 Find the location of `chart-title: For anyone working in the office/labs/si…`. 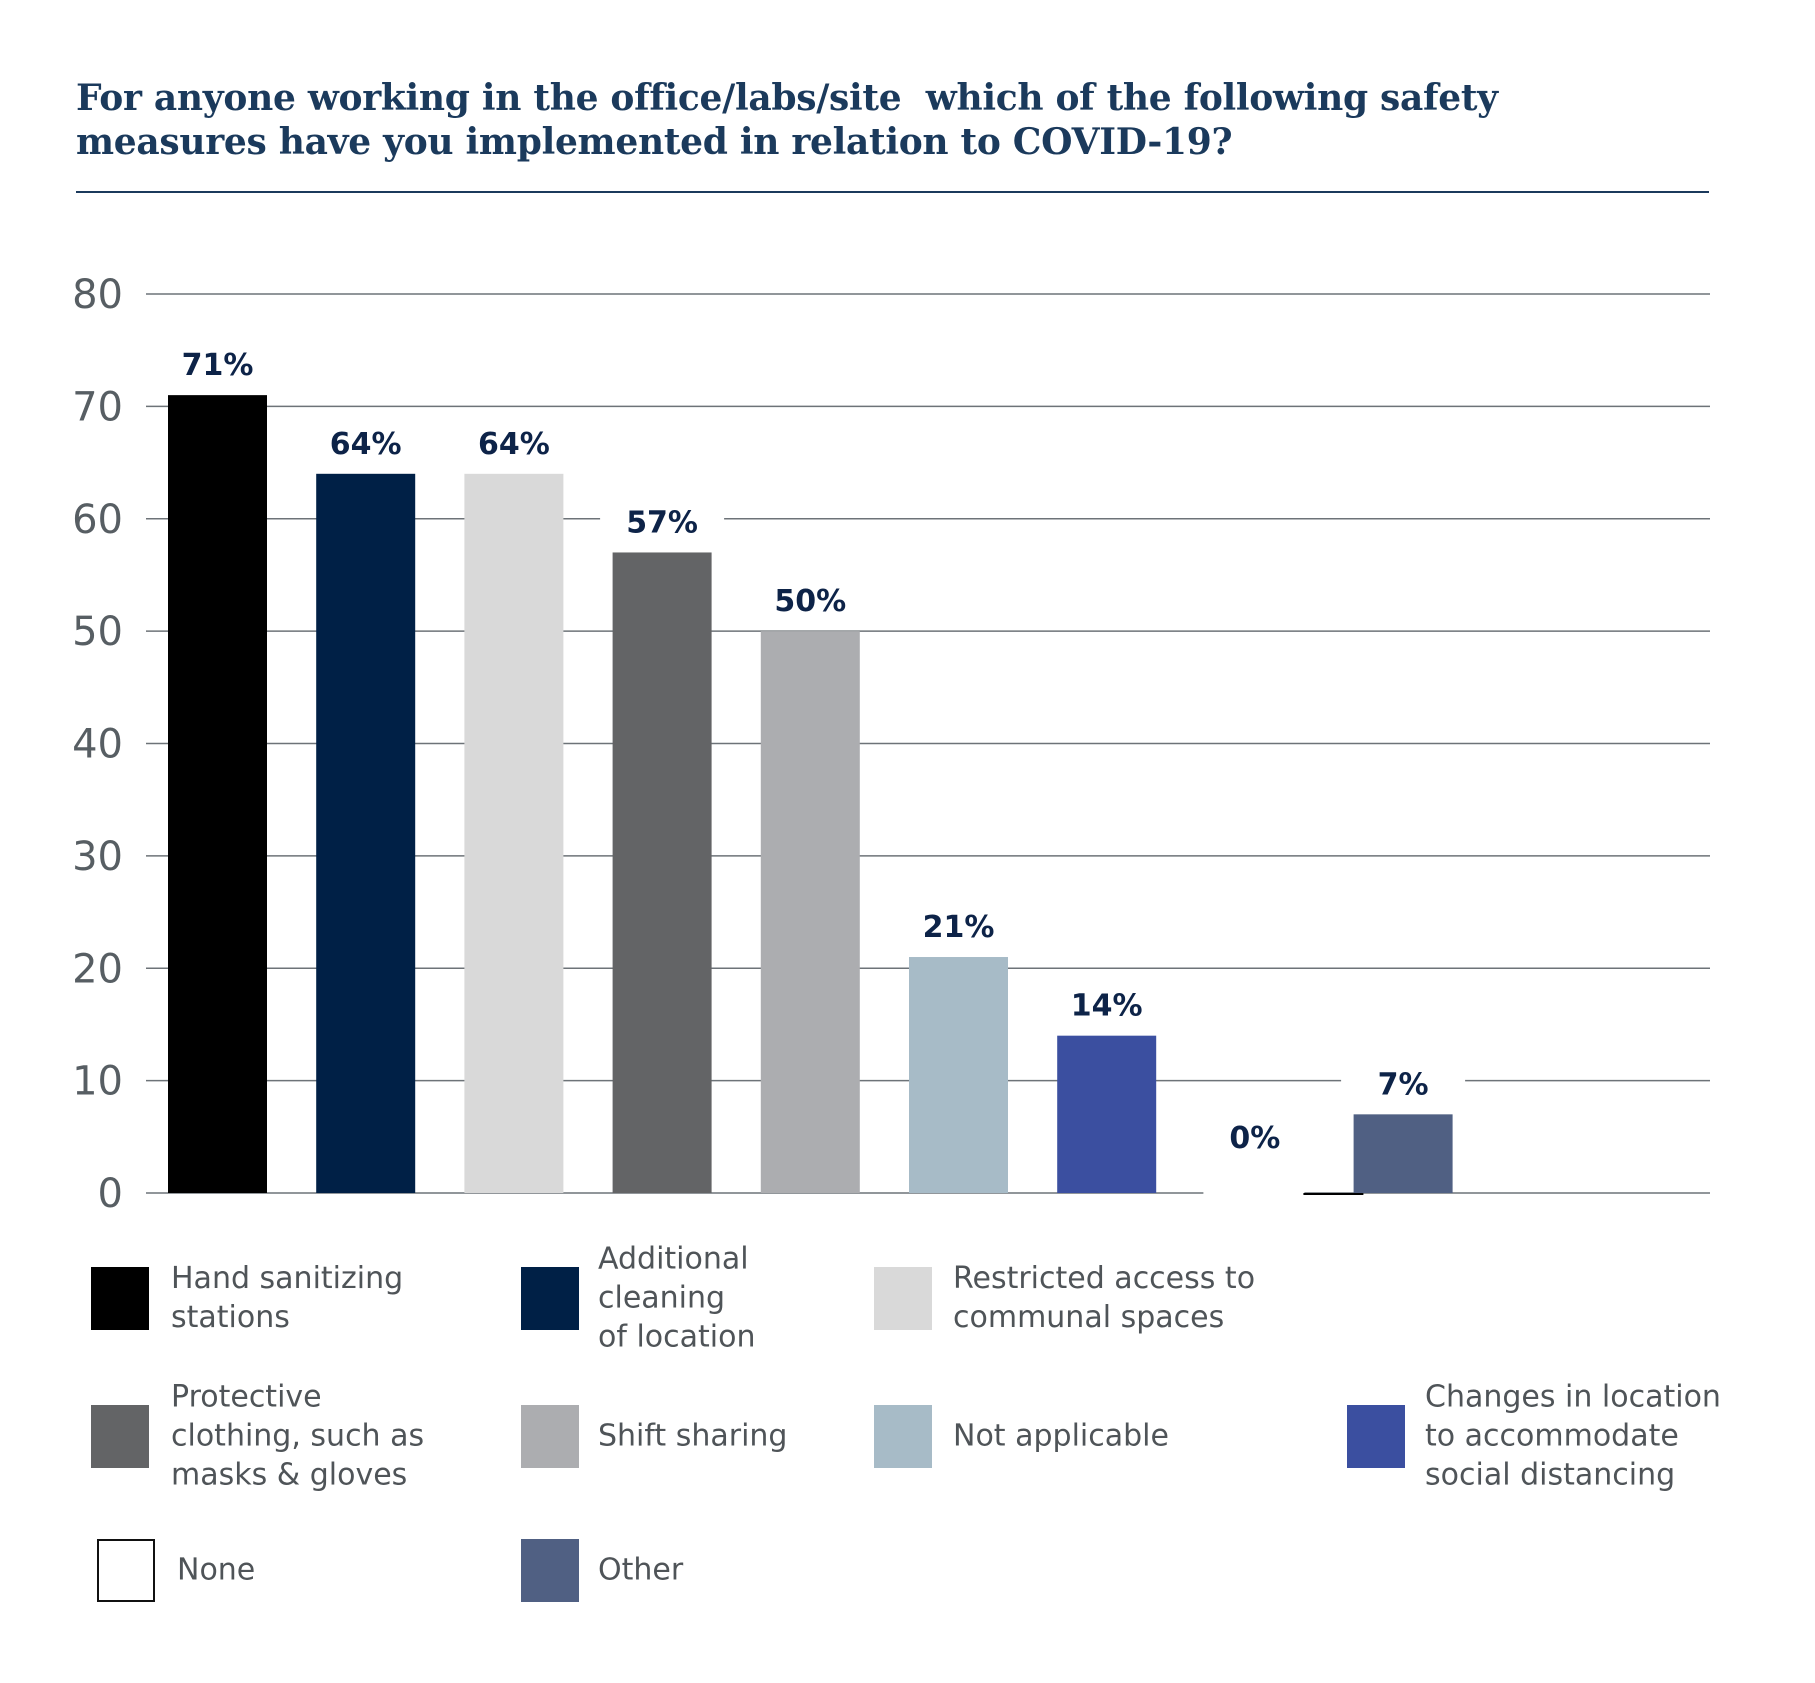

chart-title: For anyone working in the office/labs/si… is located at coordinates (896, 120).